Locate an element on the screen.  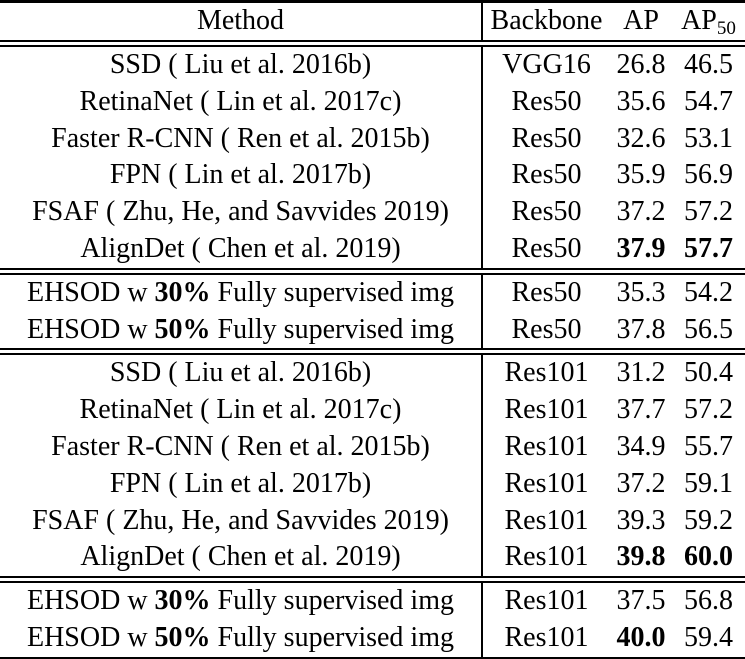
ap50-cell: 55.7 is located at coordinates (708, 446).